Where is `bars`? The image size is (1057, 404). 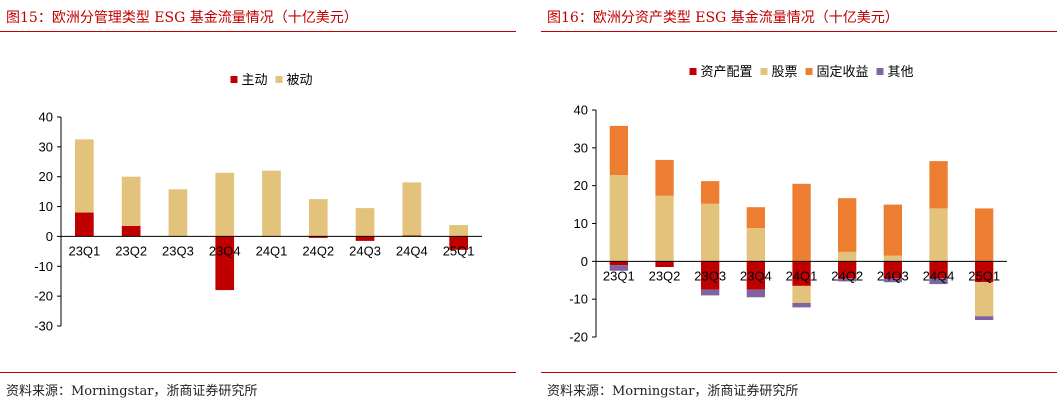
bars is located at coordinates (271, 215).